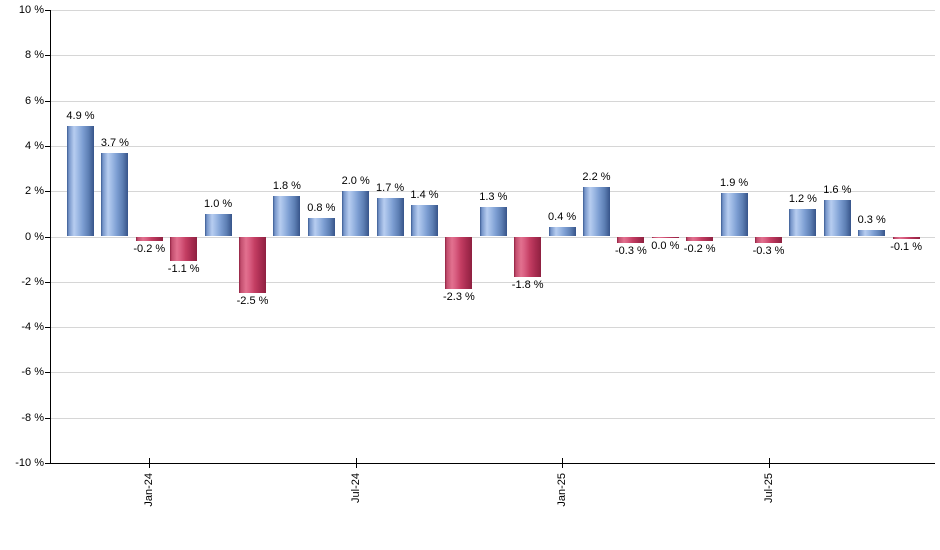 The height and width of the screenshot is (550, 940). I want to click on y-axis-tick-label: 10 %, so click(31, 10).